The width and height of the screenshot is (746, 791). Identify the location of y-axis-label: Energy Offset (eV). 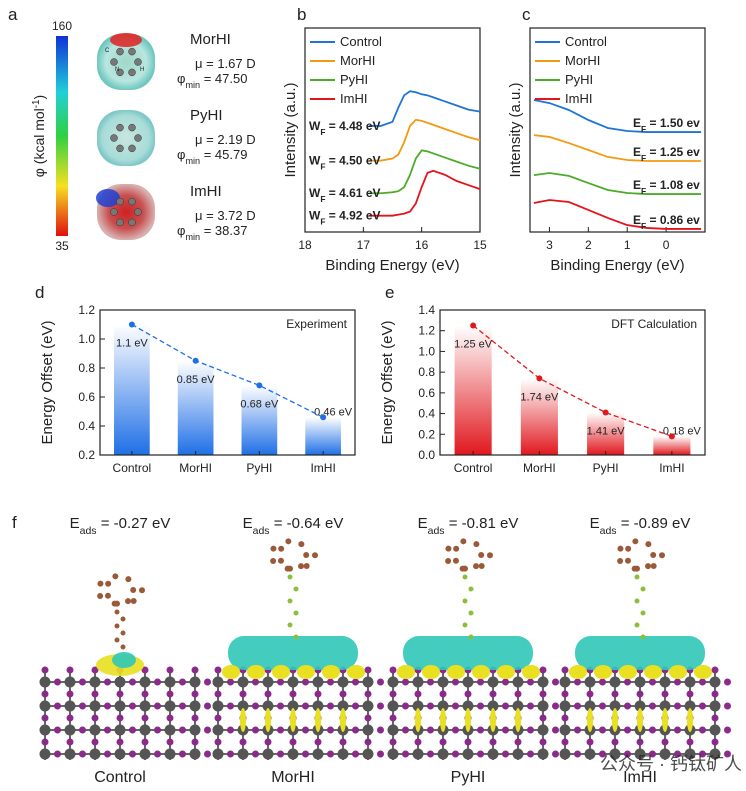
(47, 383).